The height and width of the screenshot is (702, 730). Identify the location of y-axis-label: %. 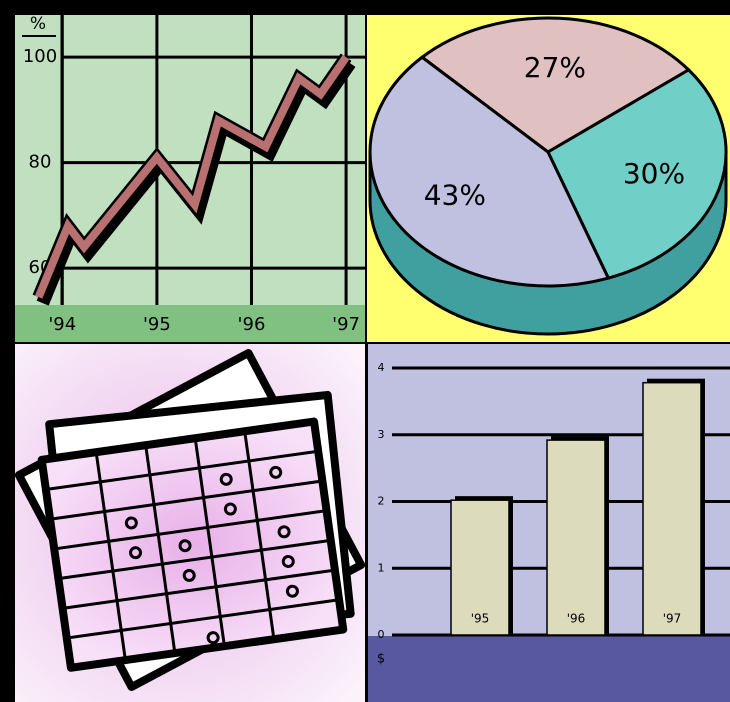
(38, 24).